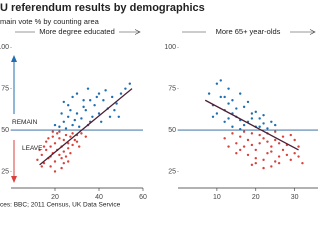 The height and width of the screenshot is (240, 320). What do you see at coordinates (32, 148) in the screenshot?
I see `annotation-leave: LEAVE` at bounding box center [32, 148].